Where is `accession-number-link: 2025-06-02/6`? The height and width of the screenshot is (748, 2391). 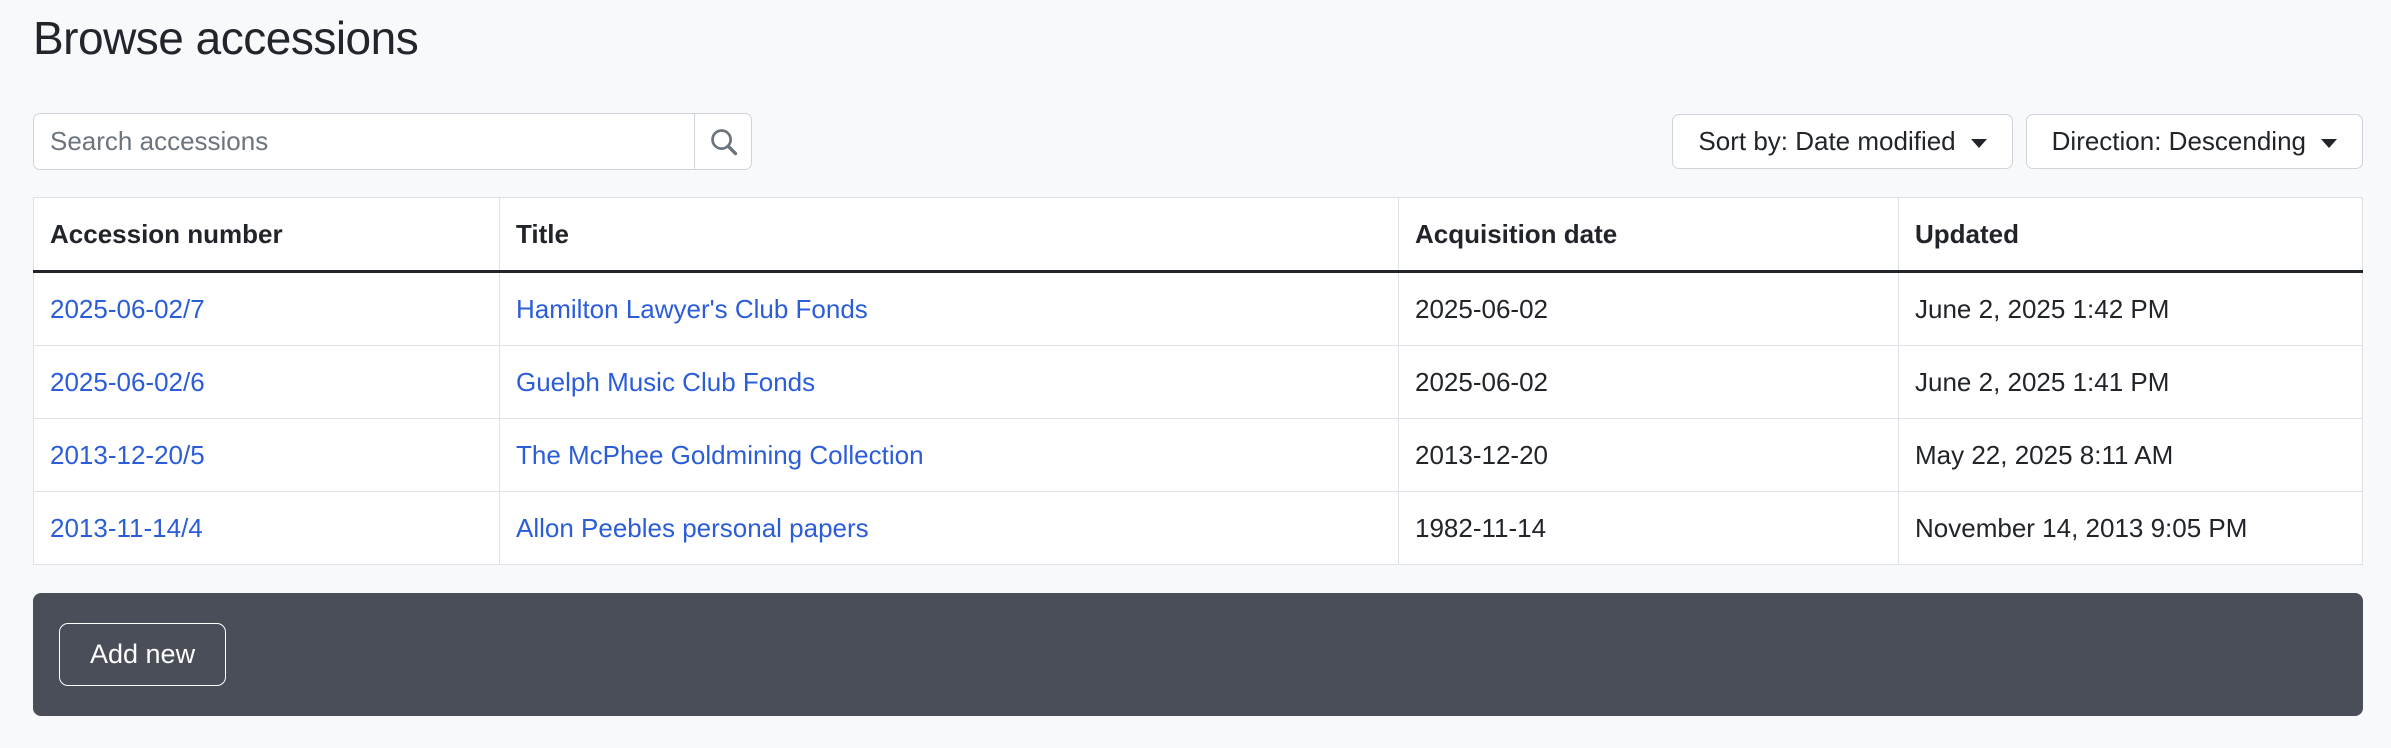 accession-number-link: 2025-06-02/6 is located at coordinates (127, 382).